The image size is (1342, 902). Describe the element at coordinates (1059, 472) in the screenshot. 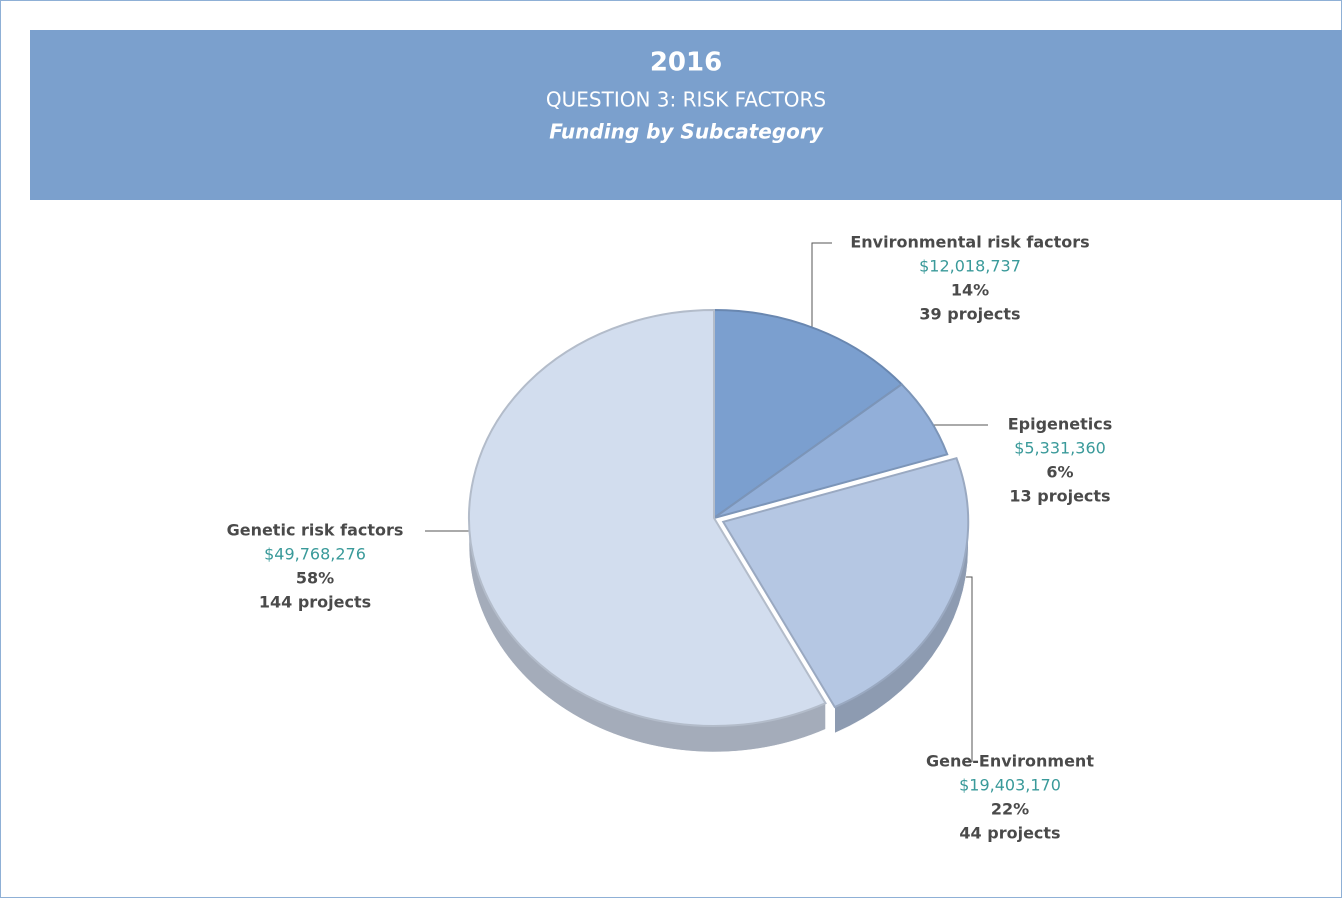

I see `percent-label: 6%` at that location.